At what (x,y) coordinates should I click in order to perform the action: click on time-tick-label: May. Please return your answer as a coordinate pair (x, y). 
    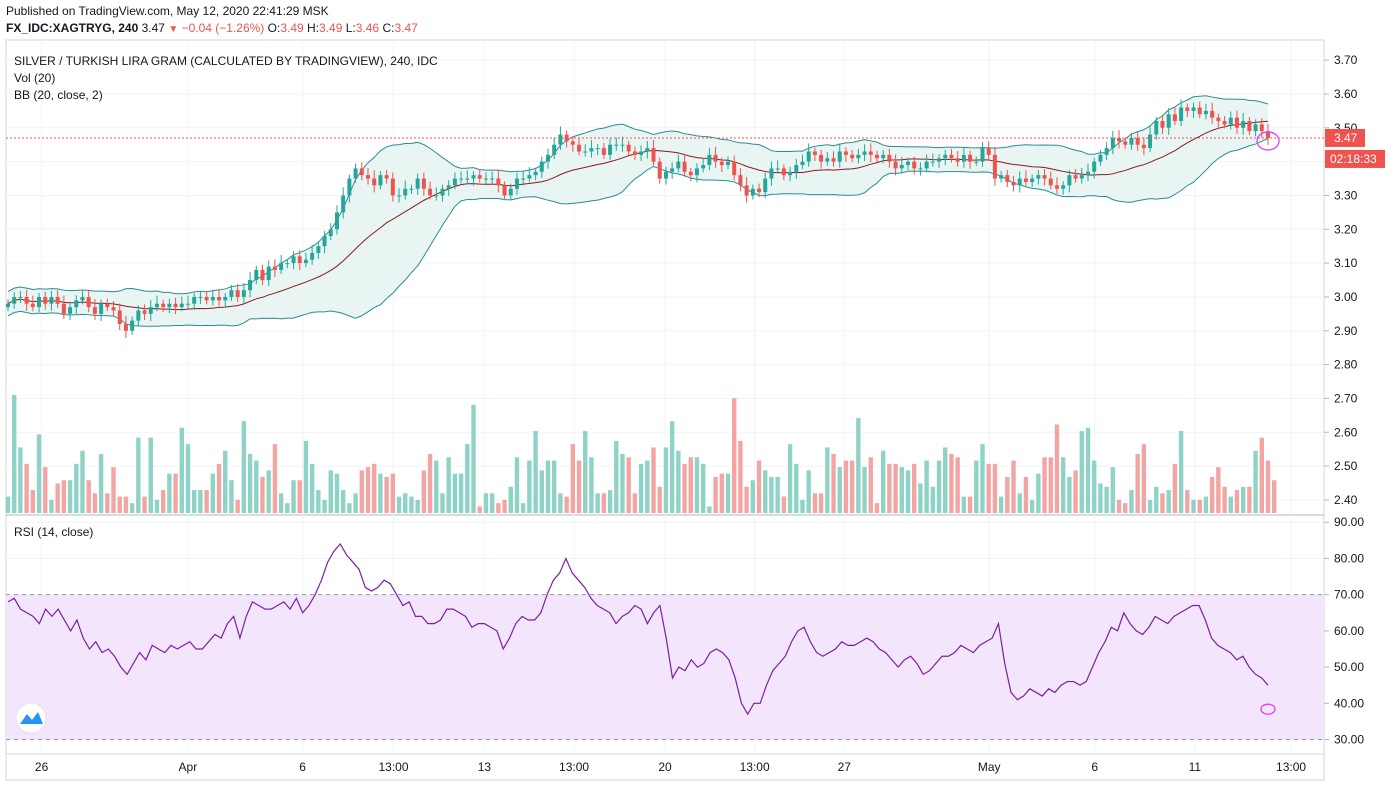
    Looking at the image, I should click on (989, 767).